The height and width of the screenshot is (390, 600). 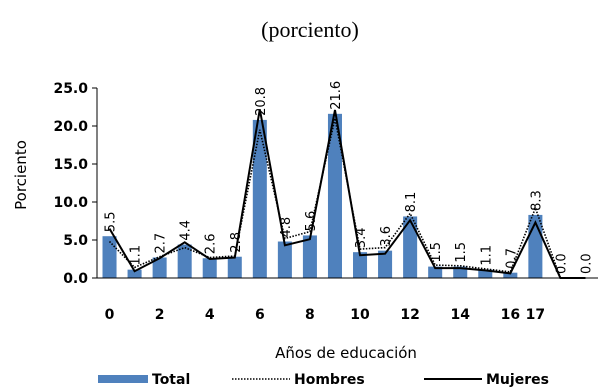 I want to click on data-label: 21.6, so click(x=336, y=95).